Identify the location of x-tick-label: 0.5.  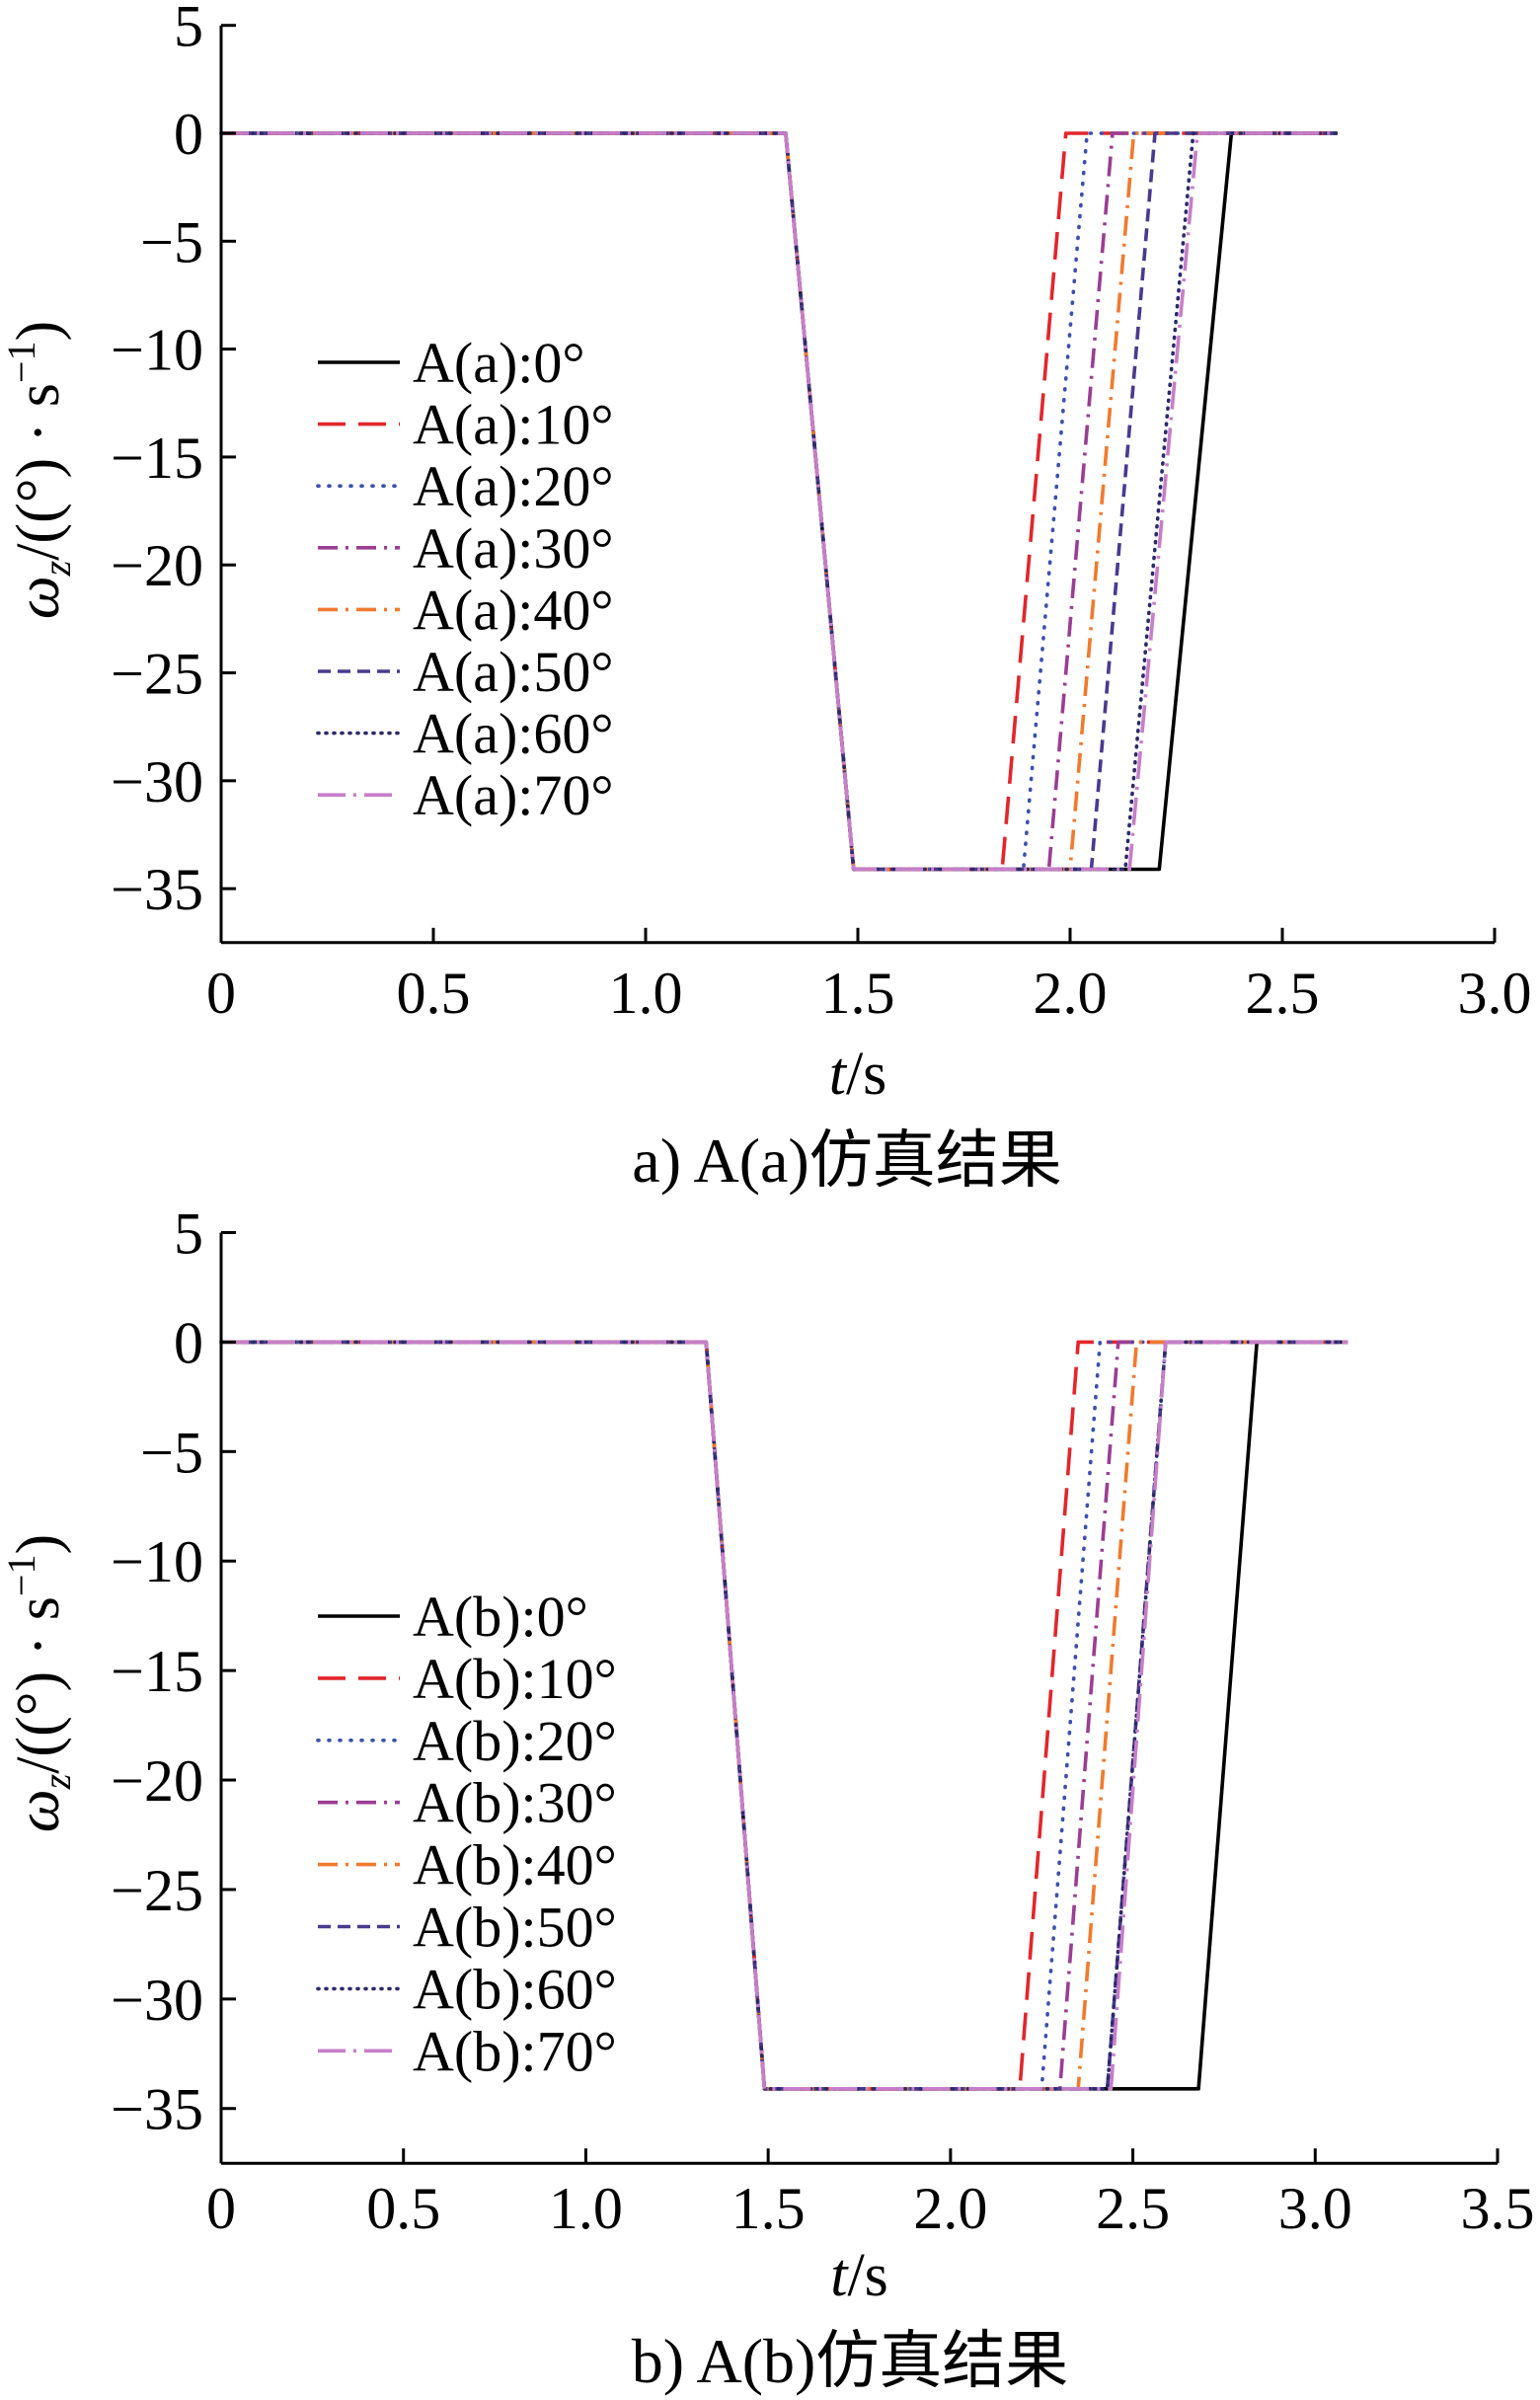
(434, 993).